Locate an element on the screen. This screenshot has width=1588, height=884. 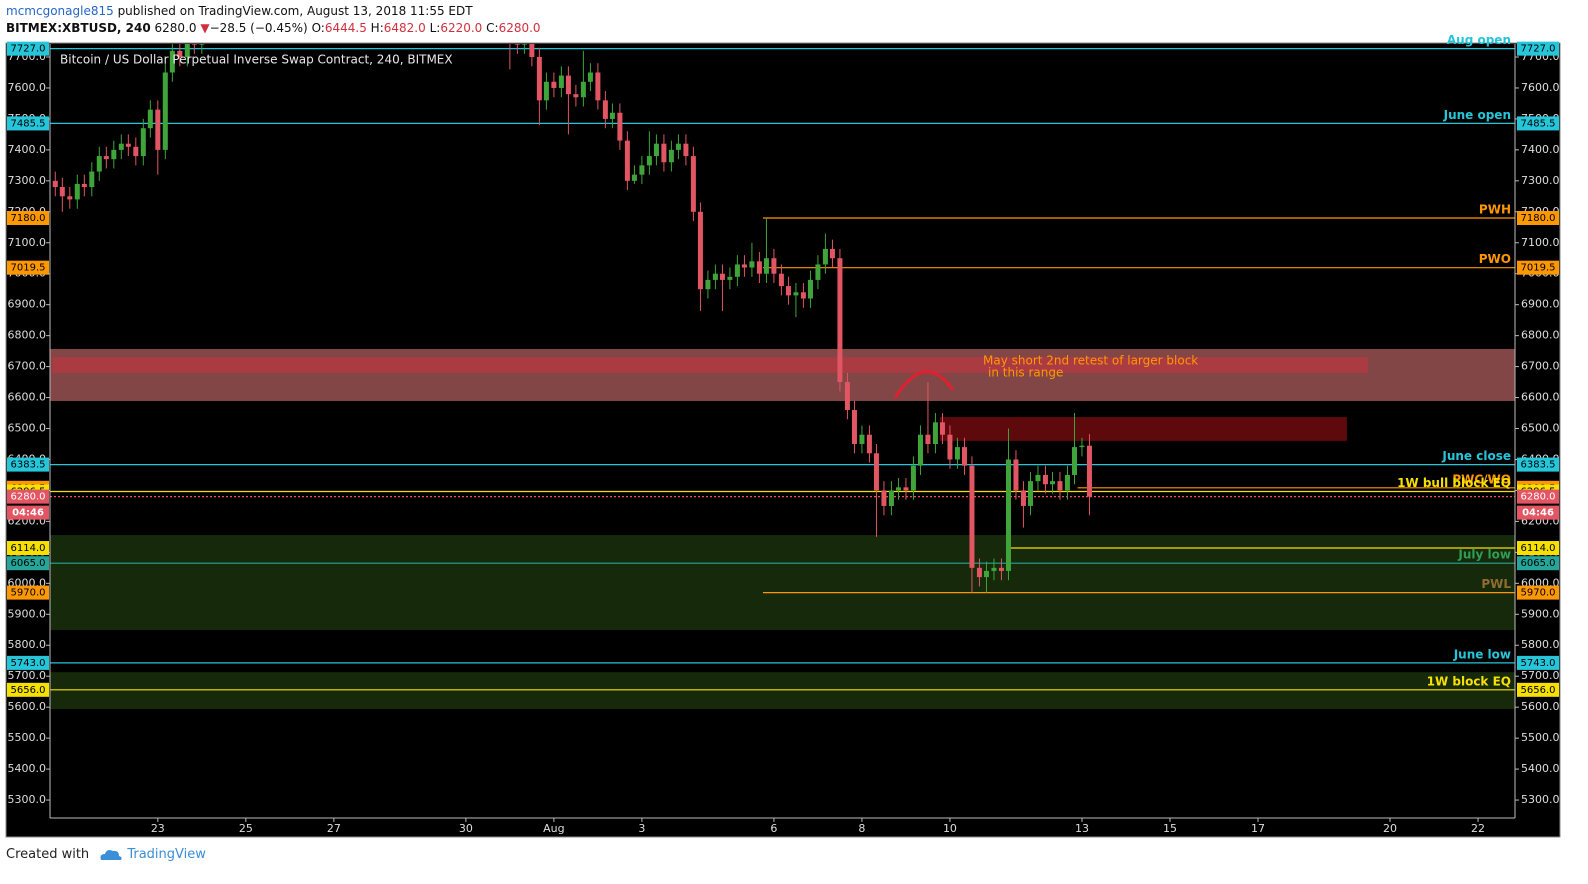
ohlc-label: O: is located at coordinates (318, 28).